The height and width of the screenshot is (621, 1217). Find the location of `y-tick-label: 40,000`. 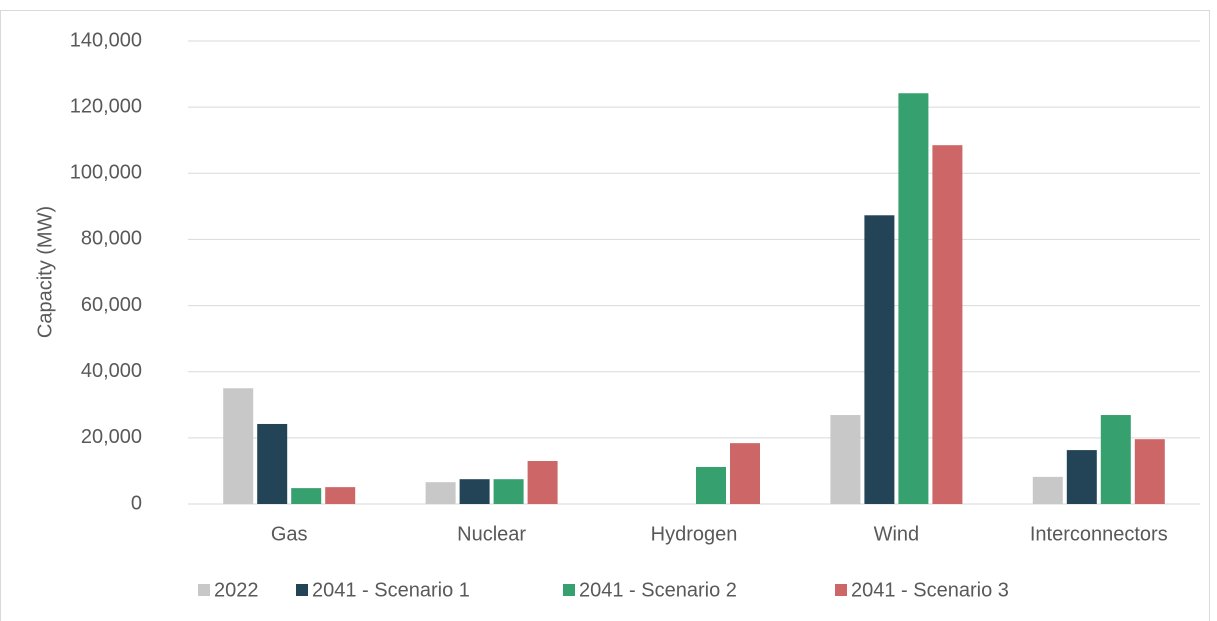

y-tick-label: 40,000 is located at coordinates (111, 371).